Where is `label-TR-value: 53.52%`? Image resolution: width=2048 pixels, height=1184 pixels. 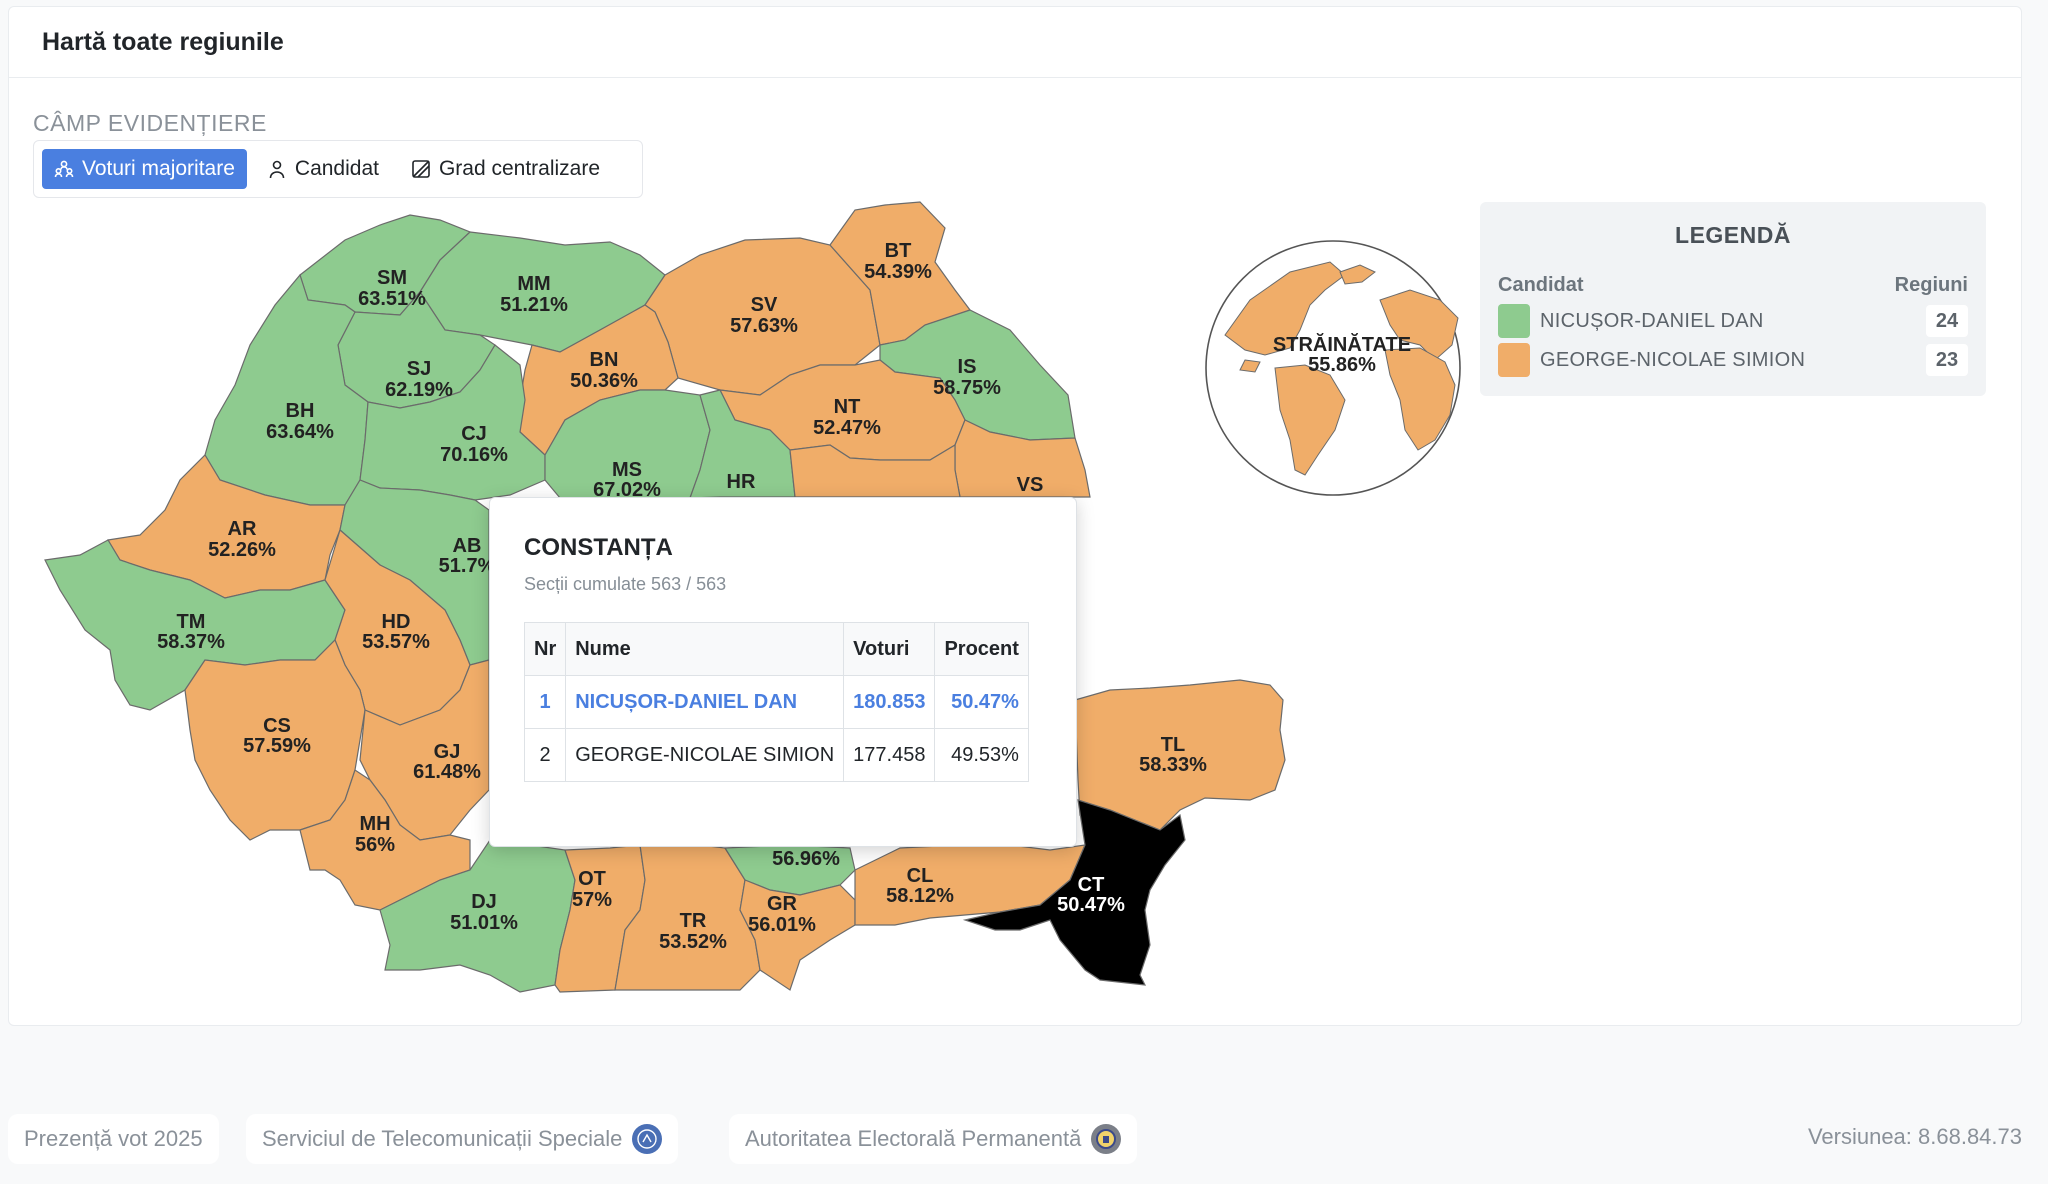 label-TR-value: 53.52% is located at coordinates (693, 942).